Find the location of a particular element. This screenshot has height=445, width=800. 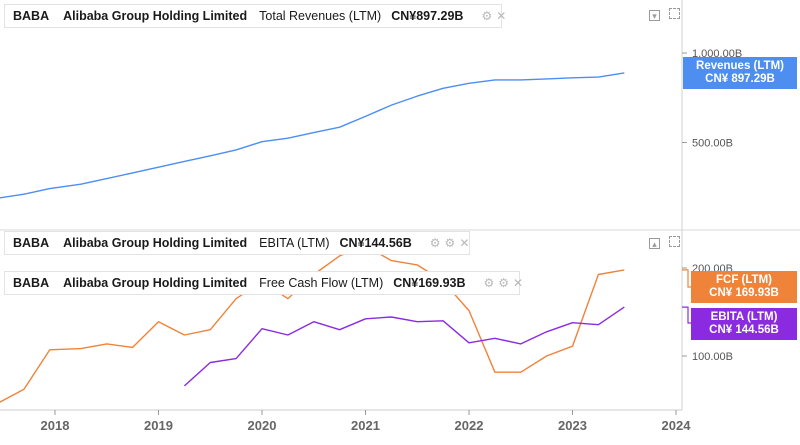

x-tick-label: 2020 is located at coordinates (262, 425).